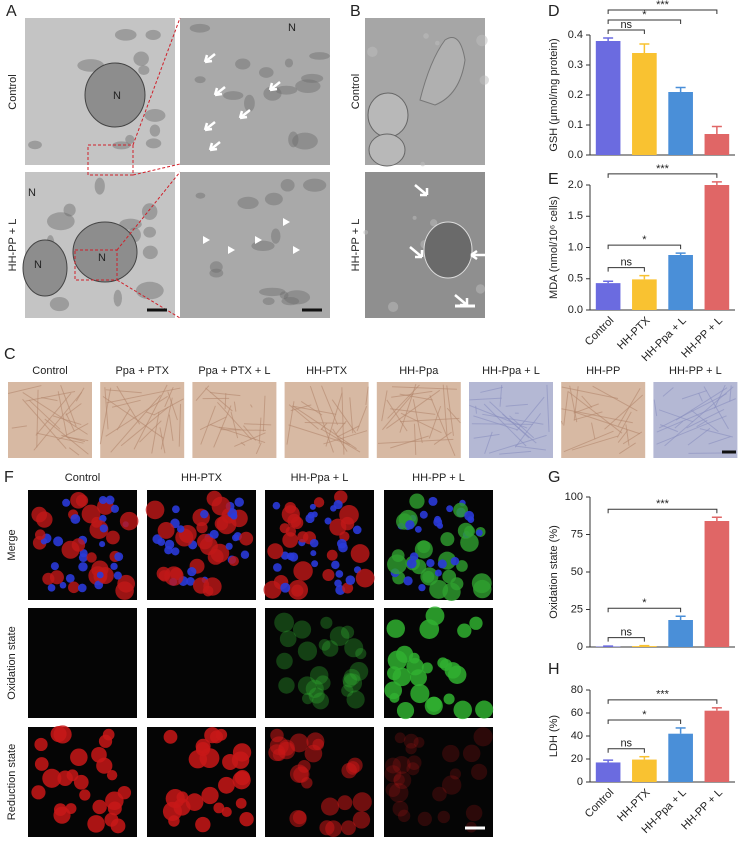  What do you see at coordinates (663, 5) in the screenshot?
I see `significance-label: ***` at bounding box center [663, 5].